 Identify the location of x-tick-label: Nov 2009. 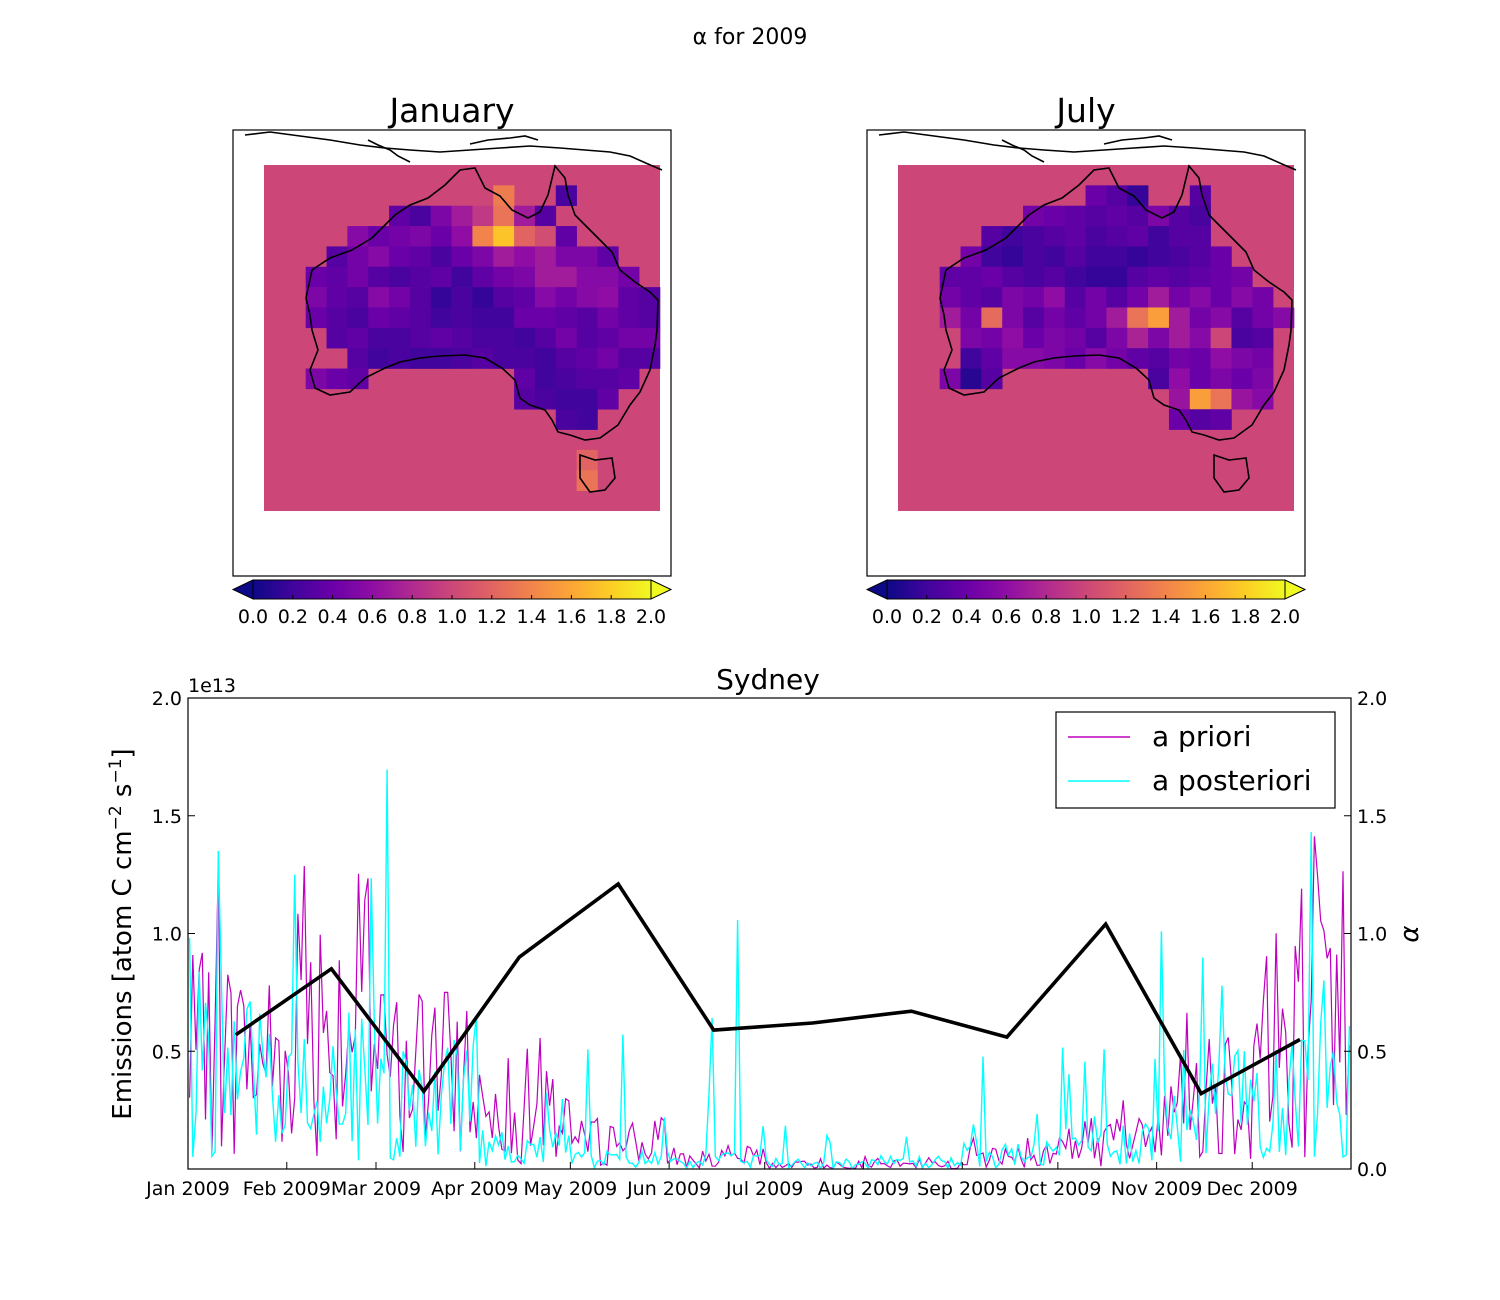
(1156, 1189).